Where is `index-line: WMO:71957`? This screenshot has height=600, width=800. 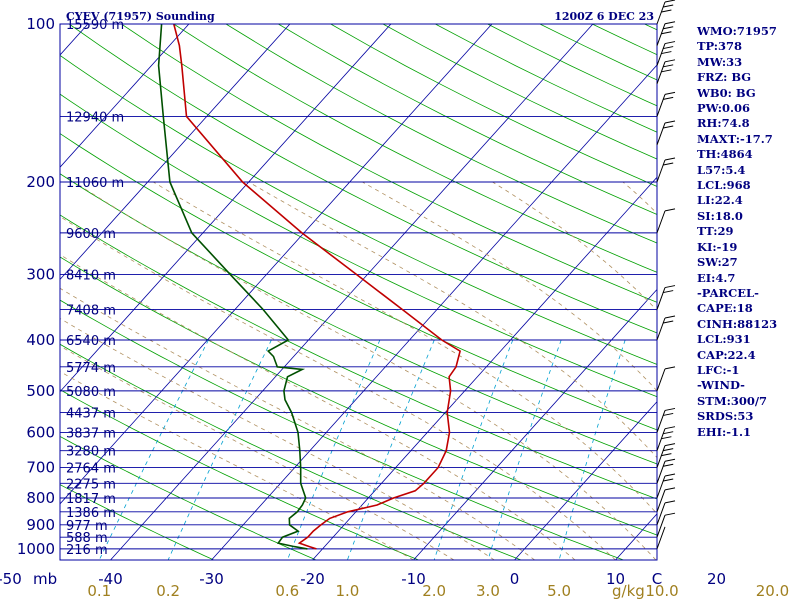 index-line: WMO:71957 is located at coordinates (737, 31).